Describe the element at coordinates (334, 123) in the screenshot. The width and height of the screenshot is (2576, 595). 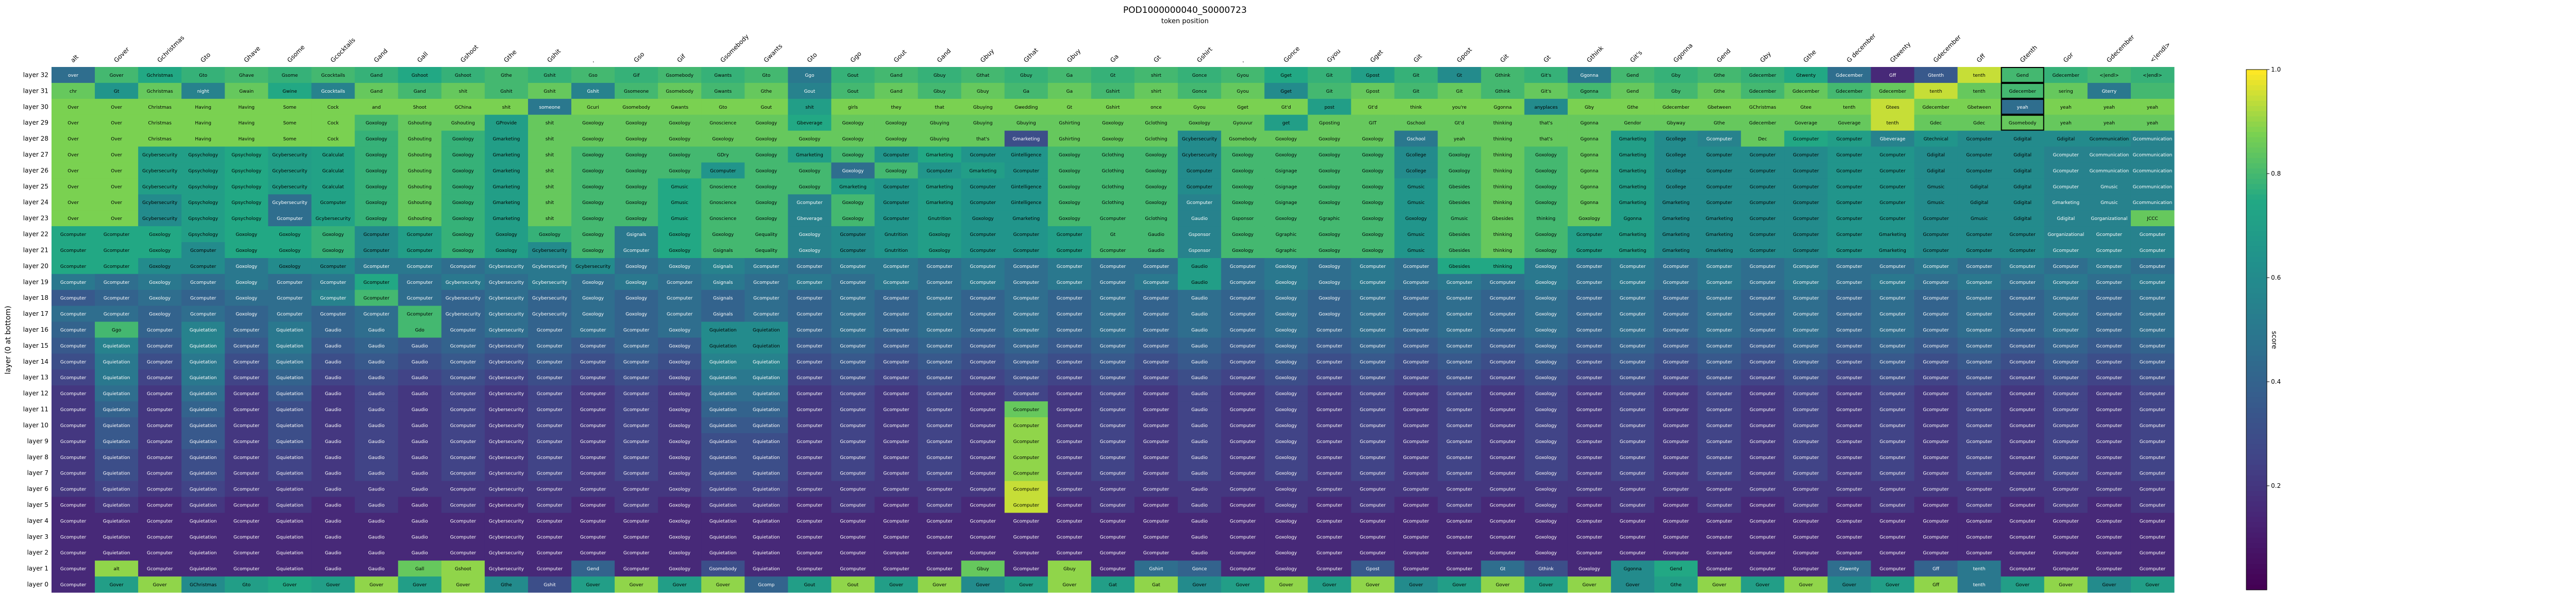
I see `cell-token-label: Cock` at that location.